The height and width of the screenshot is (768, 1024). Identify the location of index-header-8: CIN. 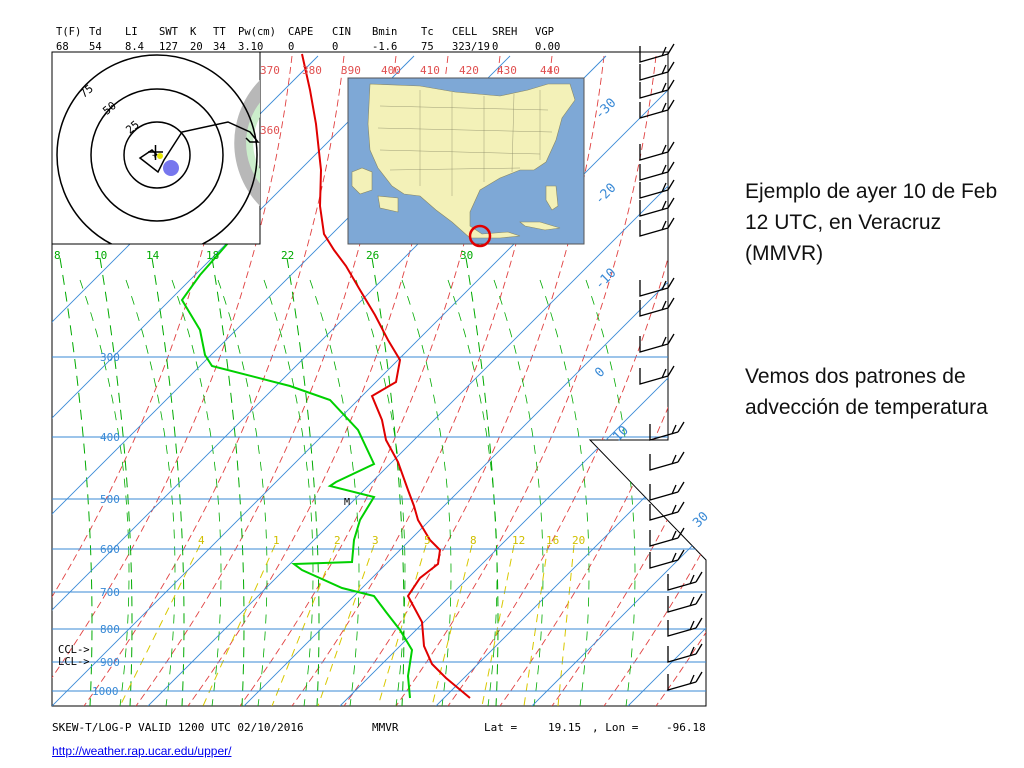
(341, 32).